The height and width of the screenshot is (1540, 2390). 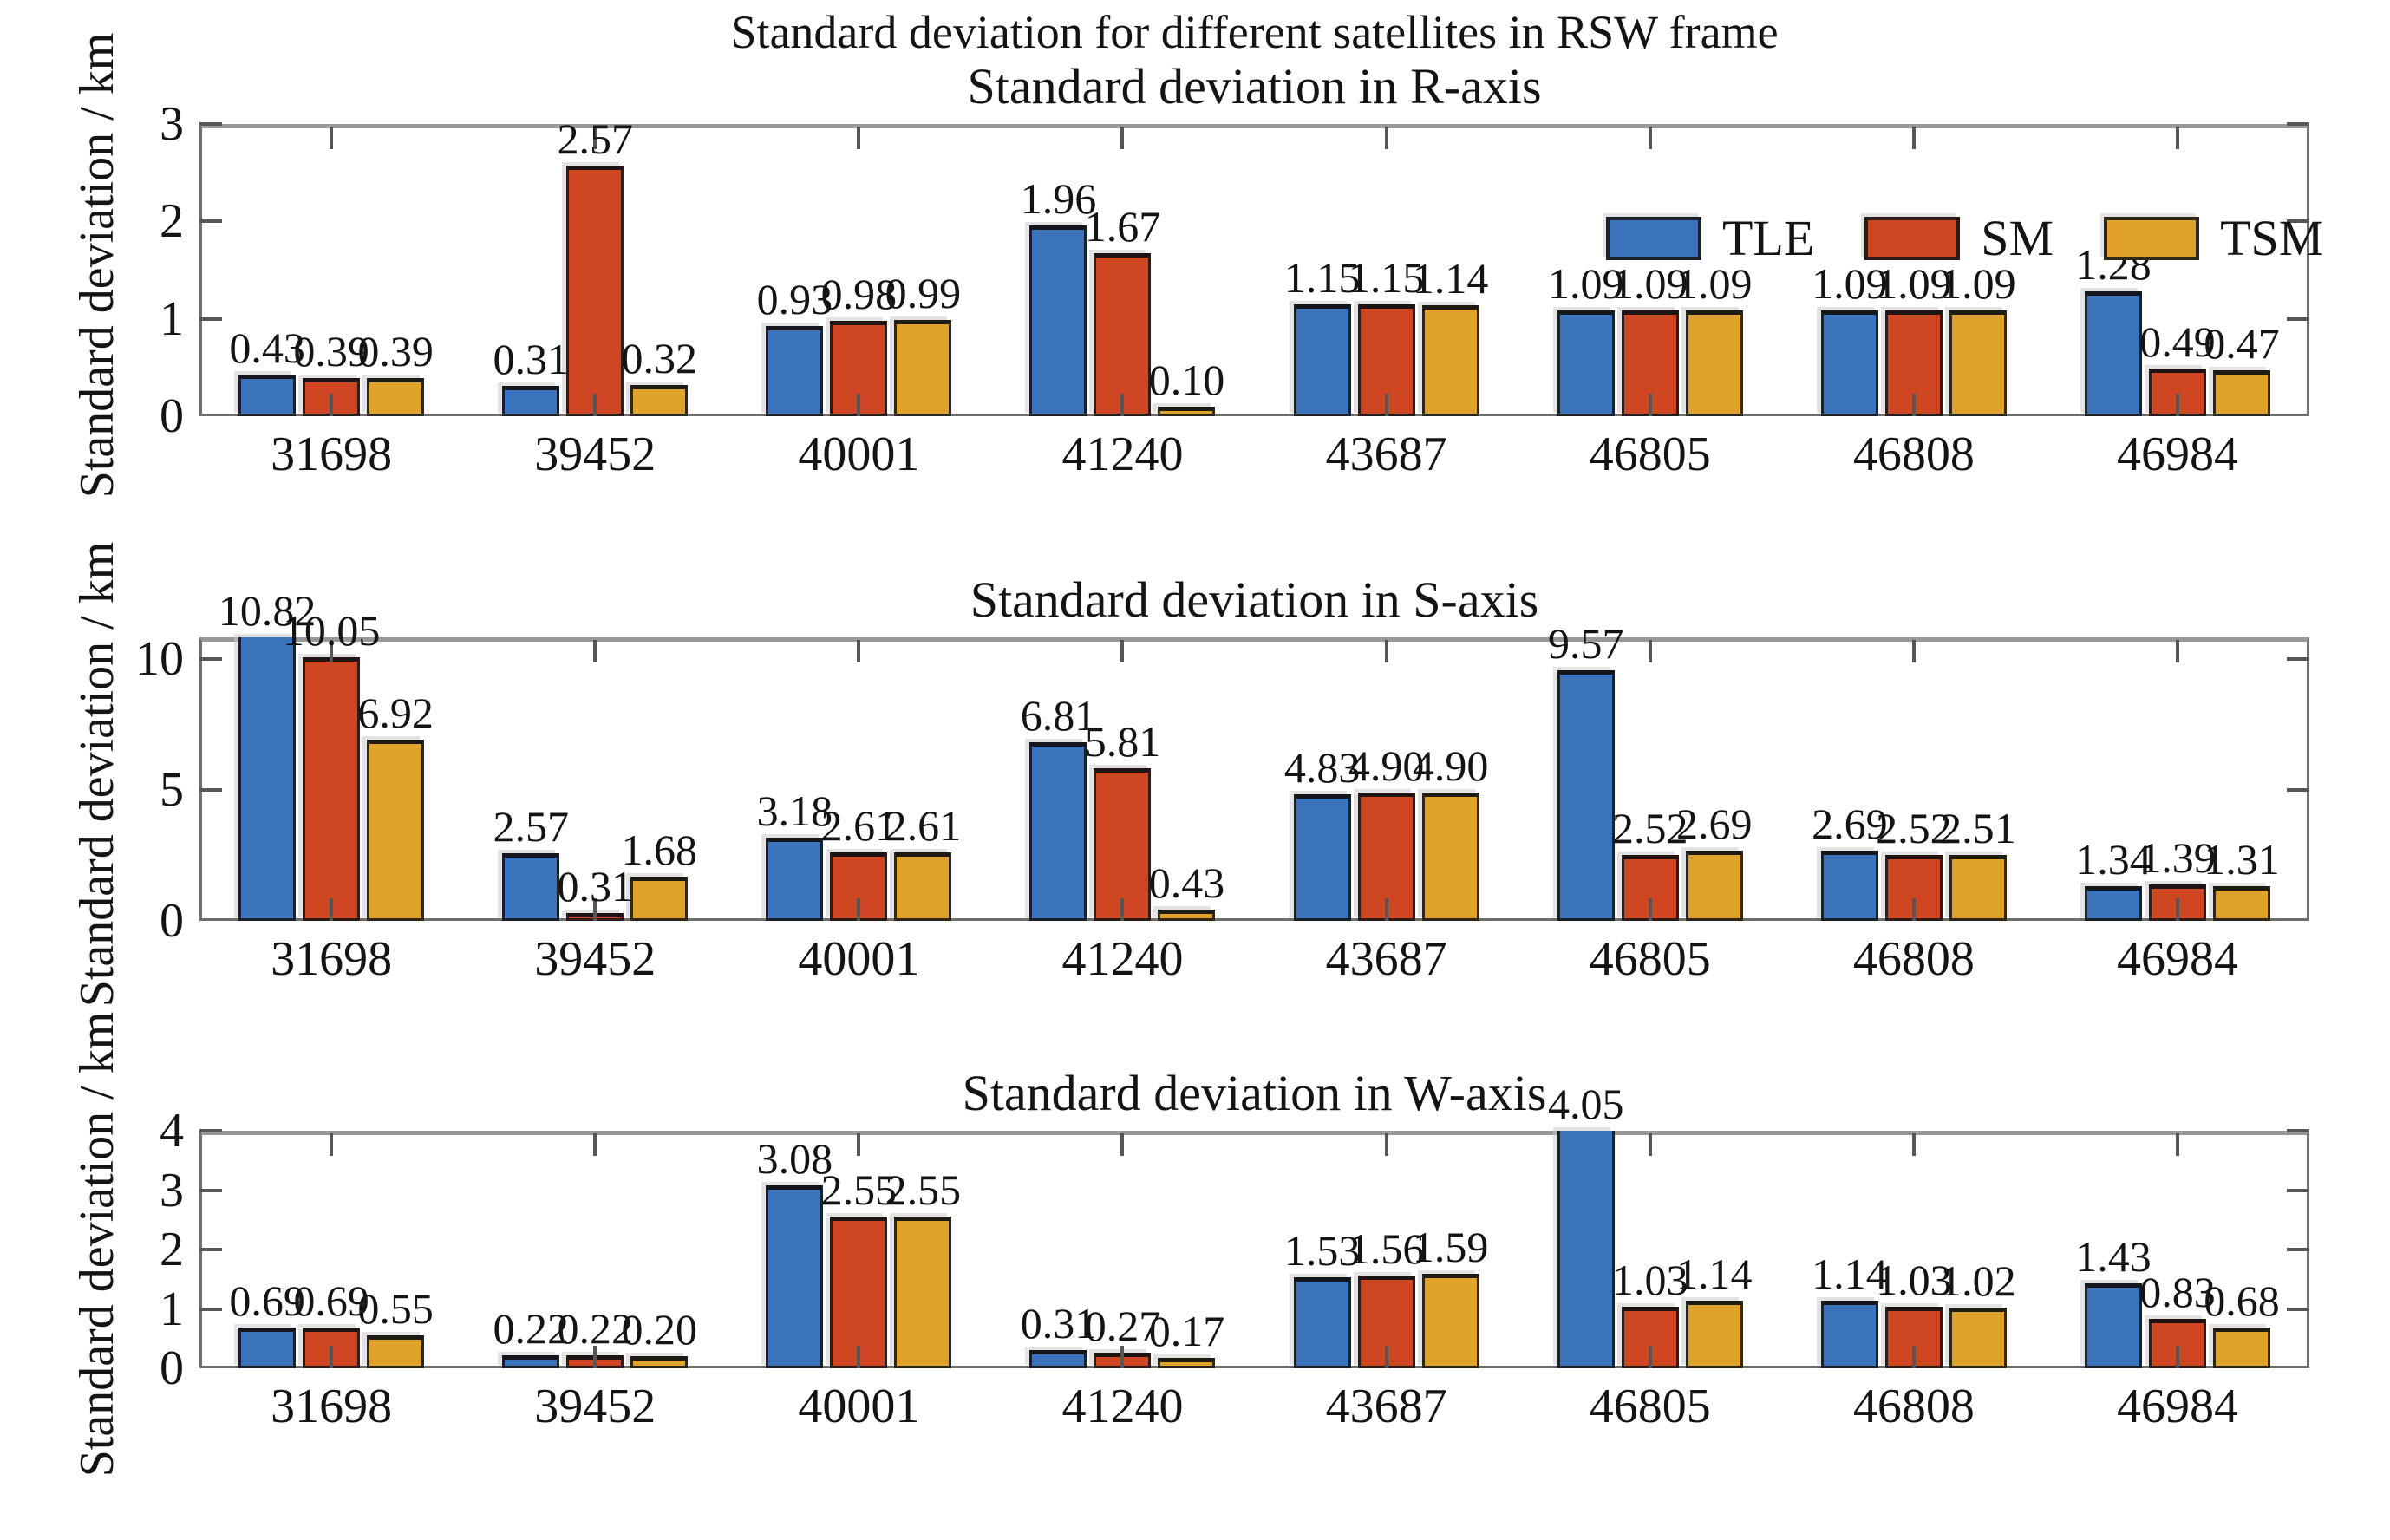 What do you see at coordinates (1186, 379) in the screenshot?
I see `bar-value-label: 0.10` at bounding box center [1186, 379].